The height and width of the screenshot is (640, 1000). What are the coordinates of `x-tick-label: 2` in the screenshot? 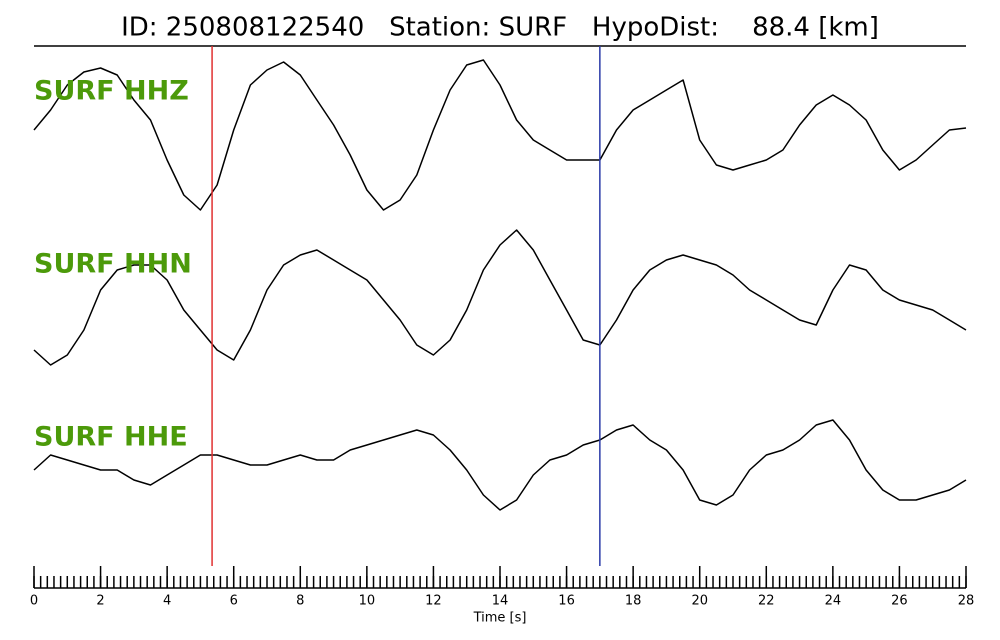 It's located at (100, 601).